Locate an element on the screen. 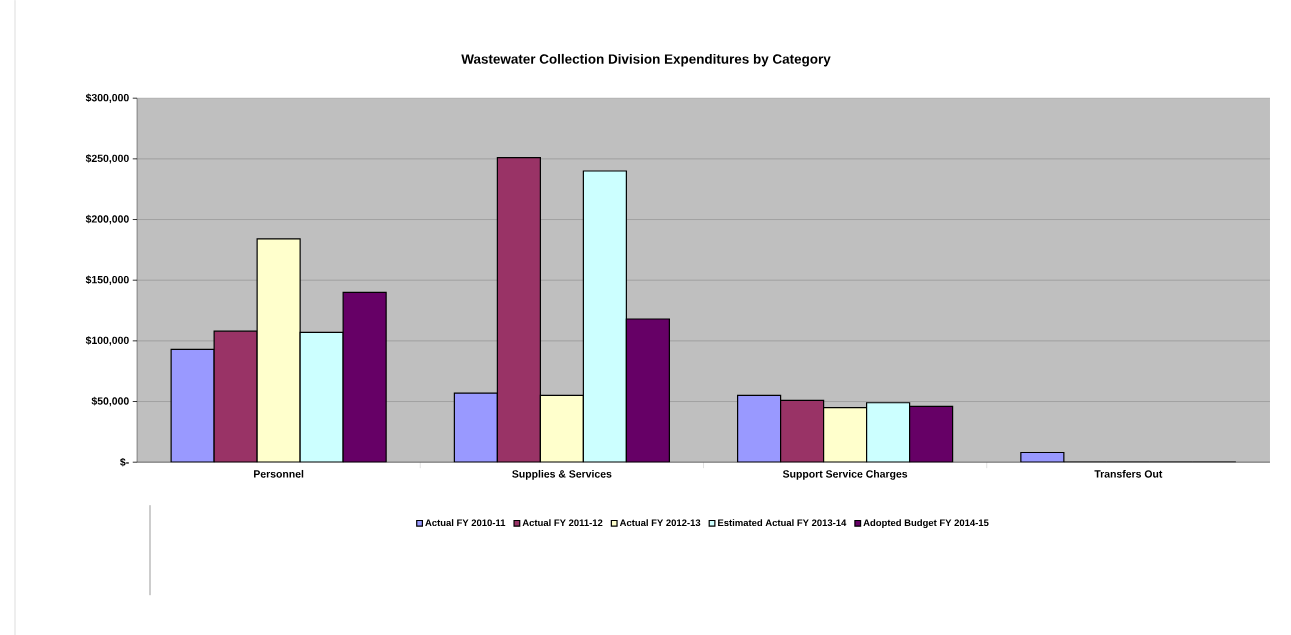  legend-label: Adopted Budget FY 2014-15 is located at coordinates (926, 523).